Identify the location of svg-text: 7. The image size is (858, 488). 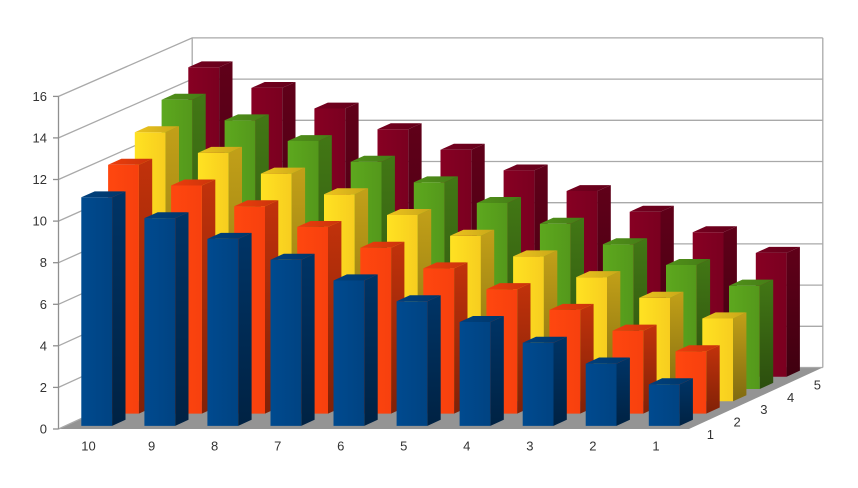
(277, 446).